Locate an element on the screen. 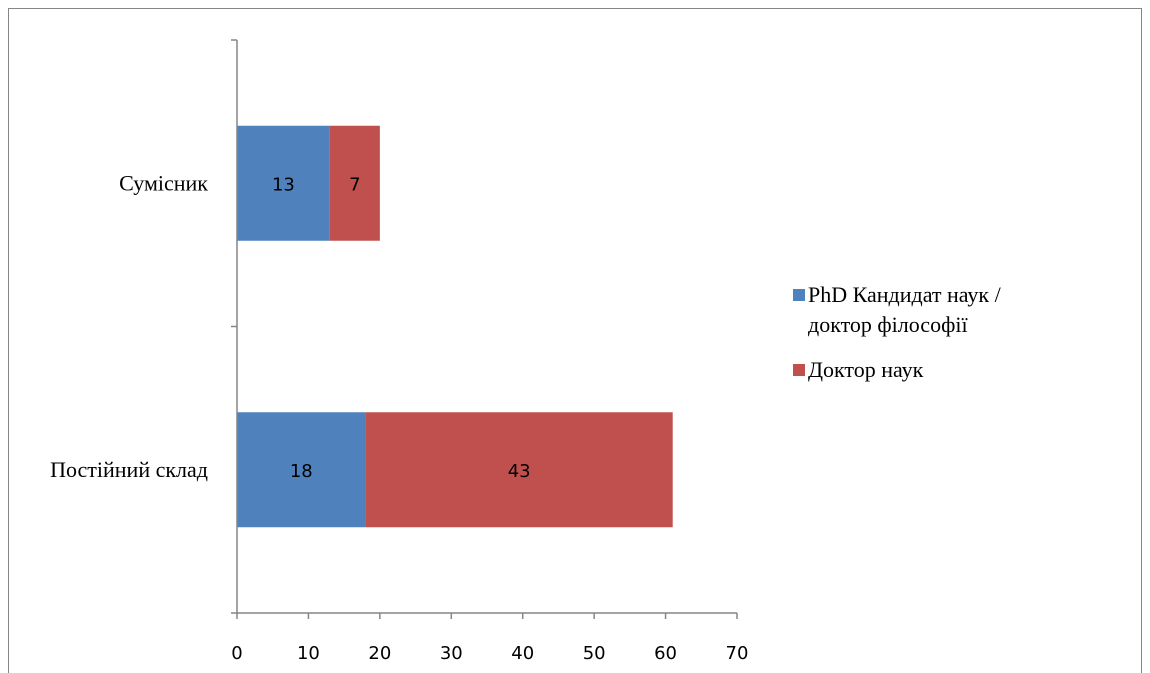 The width and height of the screenshot is (1150, 673). category-label-0: Сумісник is located at coordinates (163, 182).